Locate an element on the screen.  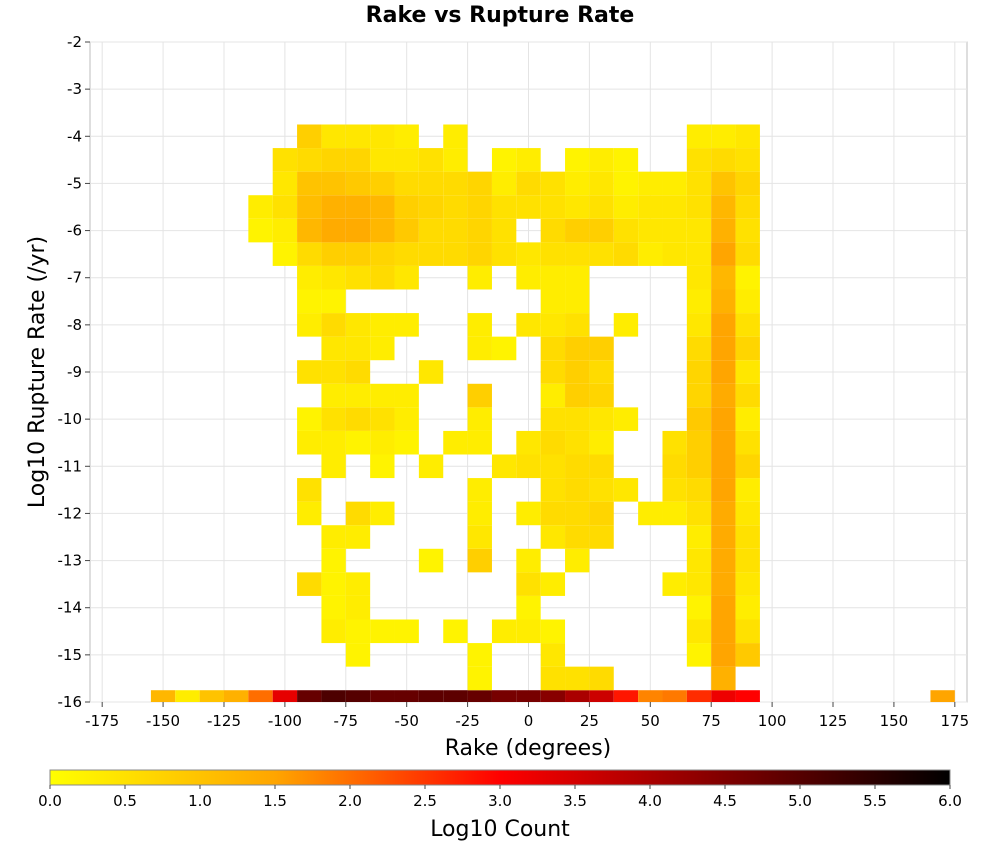
colorbar-tick-label: 3.0 is located at coordinates (500, 801).